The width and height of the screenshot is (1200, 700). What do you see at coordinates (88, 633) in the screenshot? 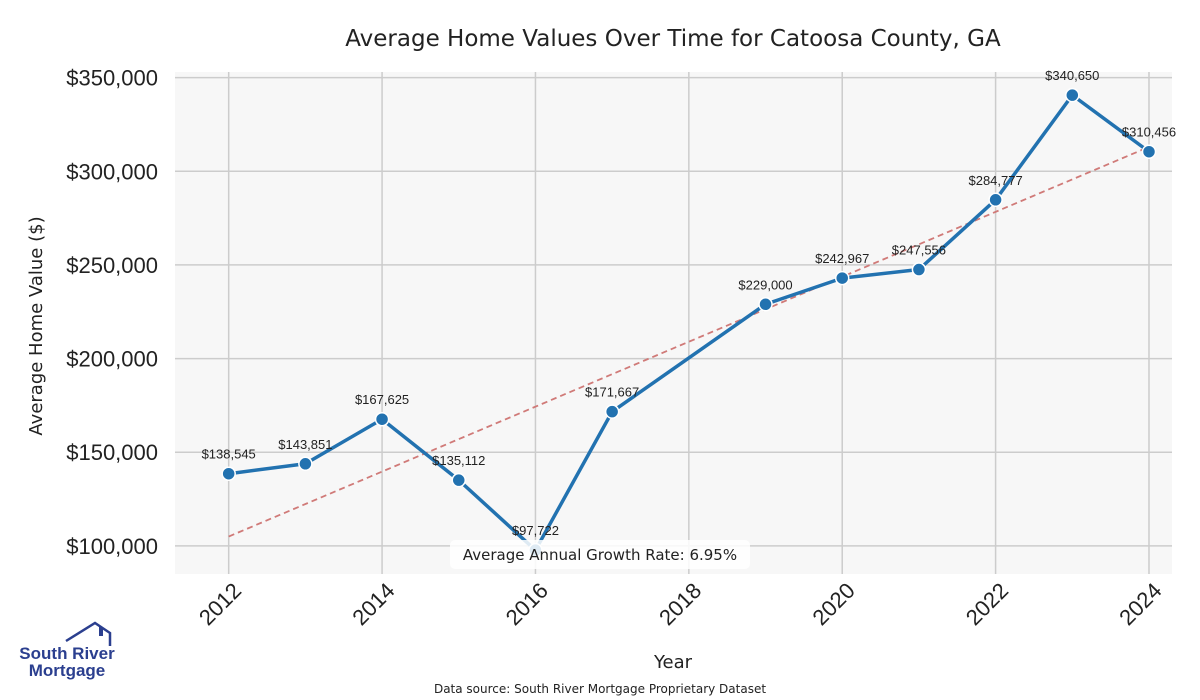
I see `house-roof-icon` at bounding box center [88, 633].